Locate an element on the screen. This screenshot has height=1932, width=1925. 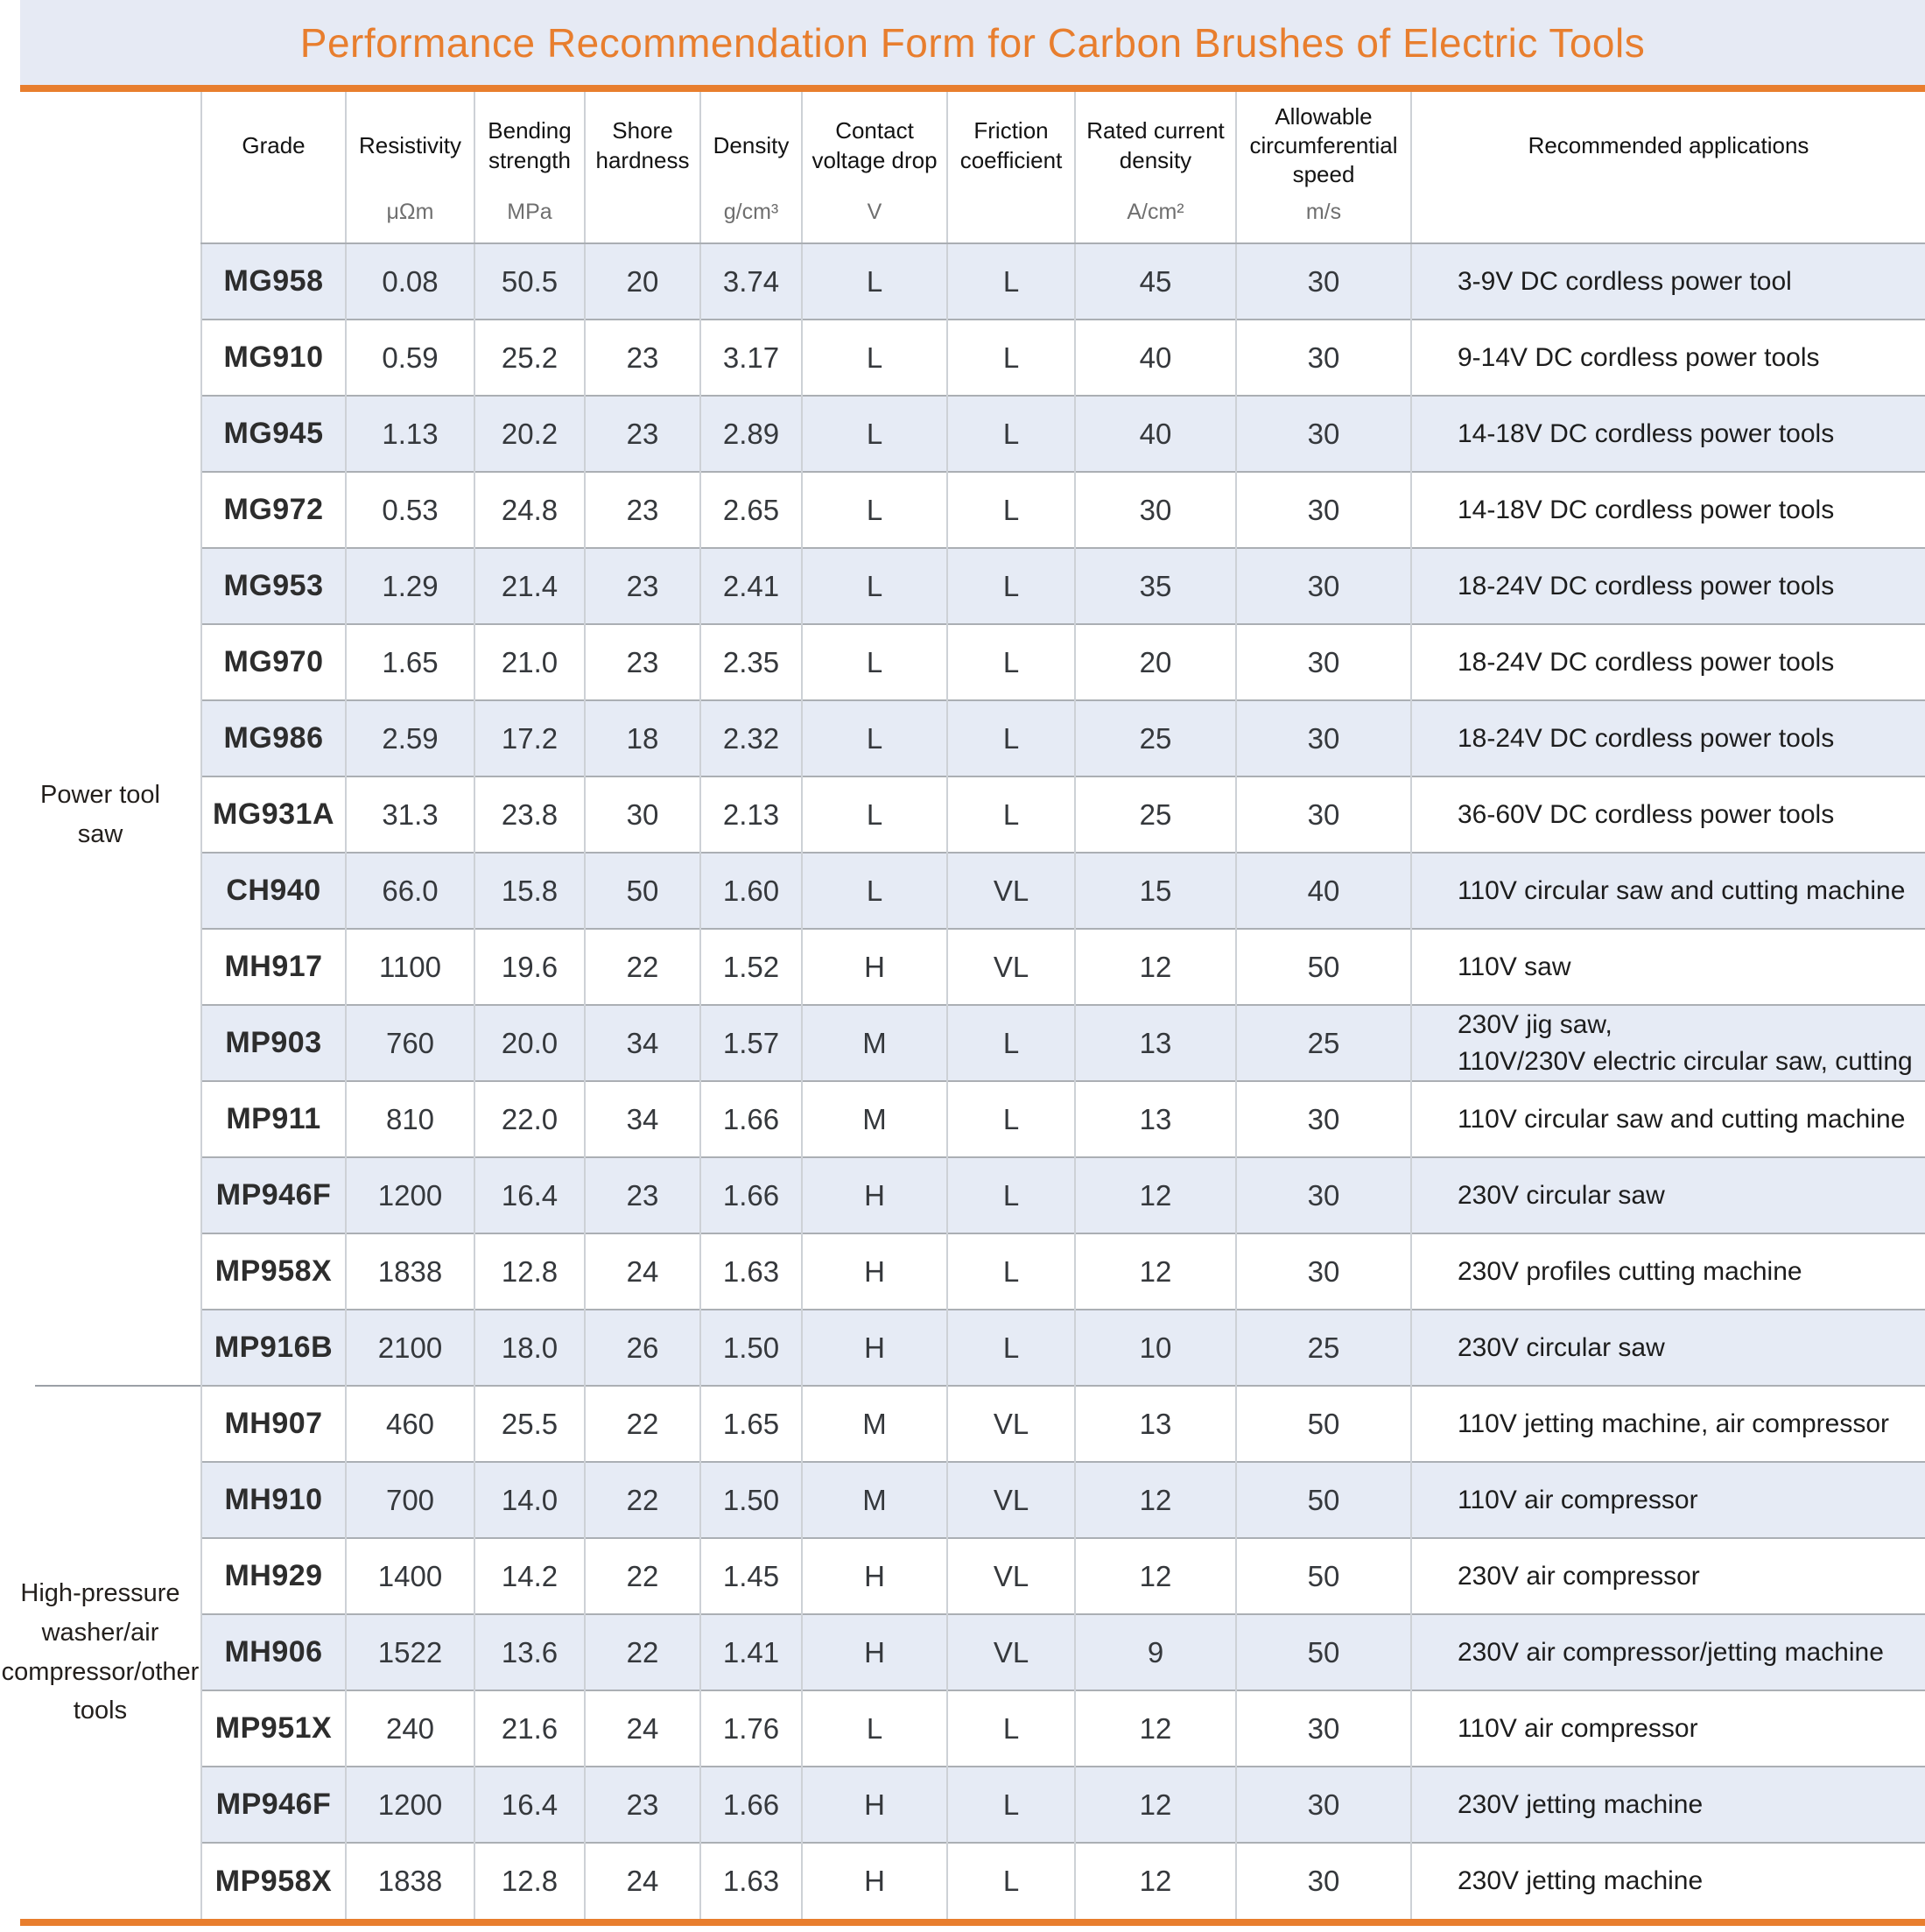
grade-cell: MG972 is located at coordinates (273, 510).